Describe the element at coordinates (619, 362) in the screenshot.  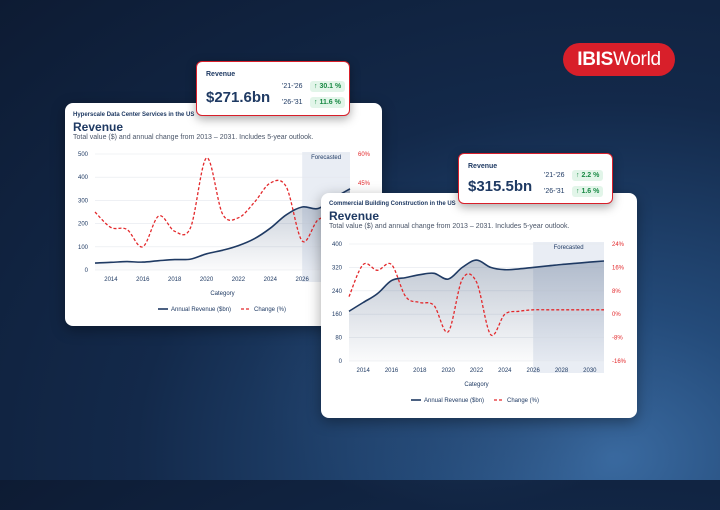
I see `y2-tick-label: -16%` at that location.